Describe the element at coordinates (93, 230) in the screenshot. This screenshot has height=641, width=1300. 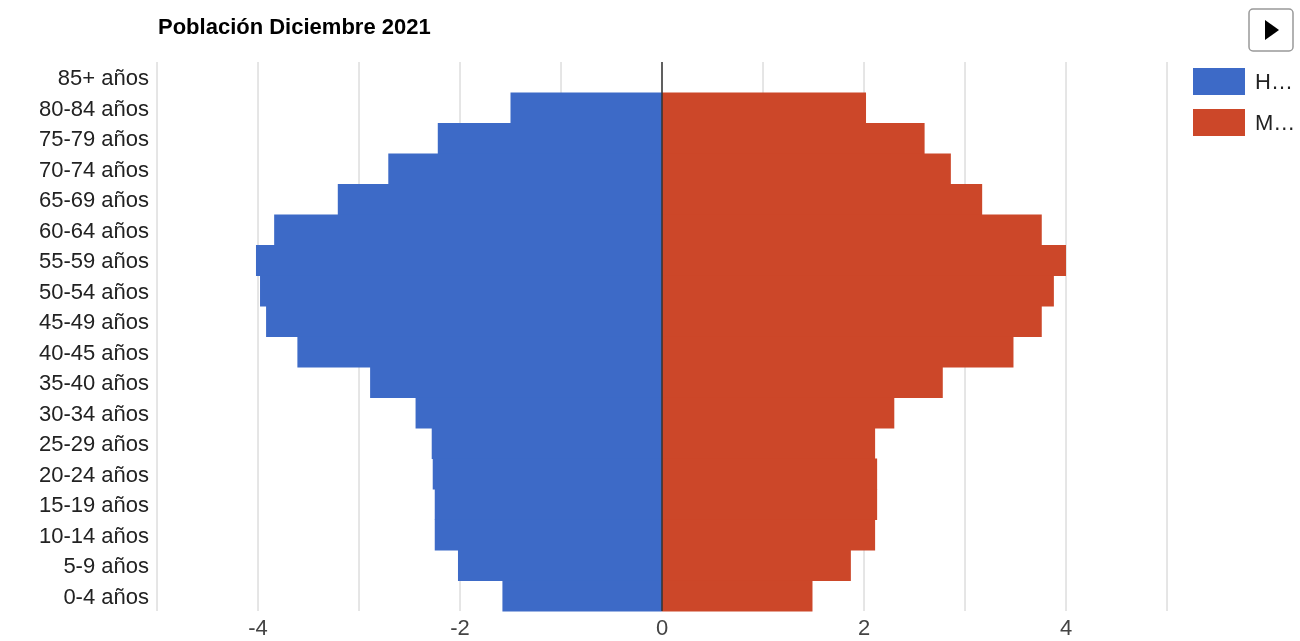
I see `y-tick-label: 60-64 años` at that location.